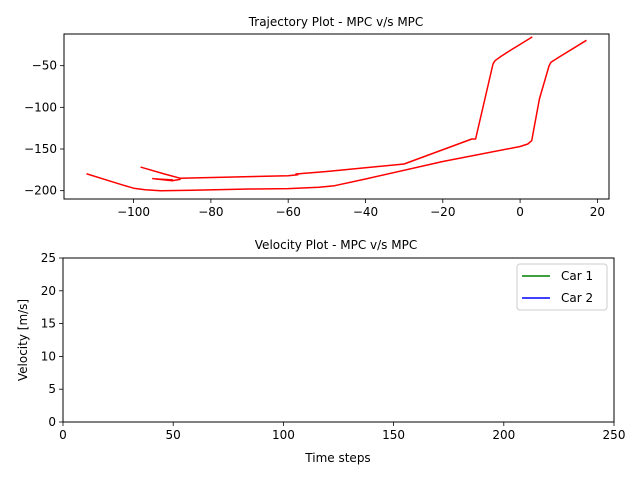 The width and height of the screenshot is (640, 480). Describe the element at coordinates (365, 212) in the screenshot. I see `x-tick-label: −40` at that location.